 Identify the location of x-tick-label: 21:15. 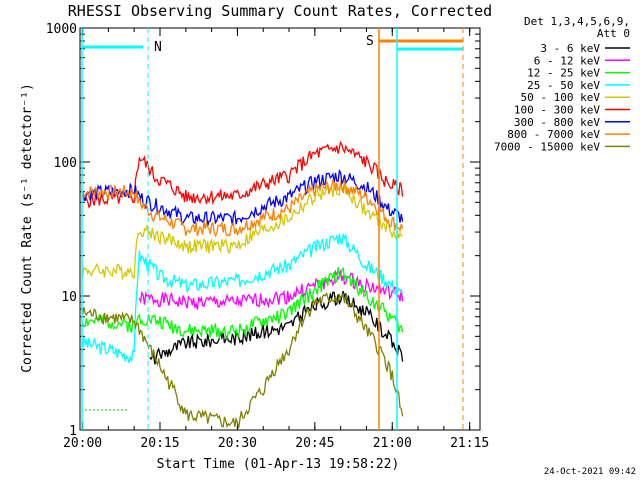
(469, 443).